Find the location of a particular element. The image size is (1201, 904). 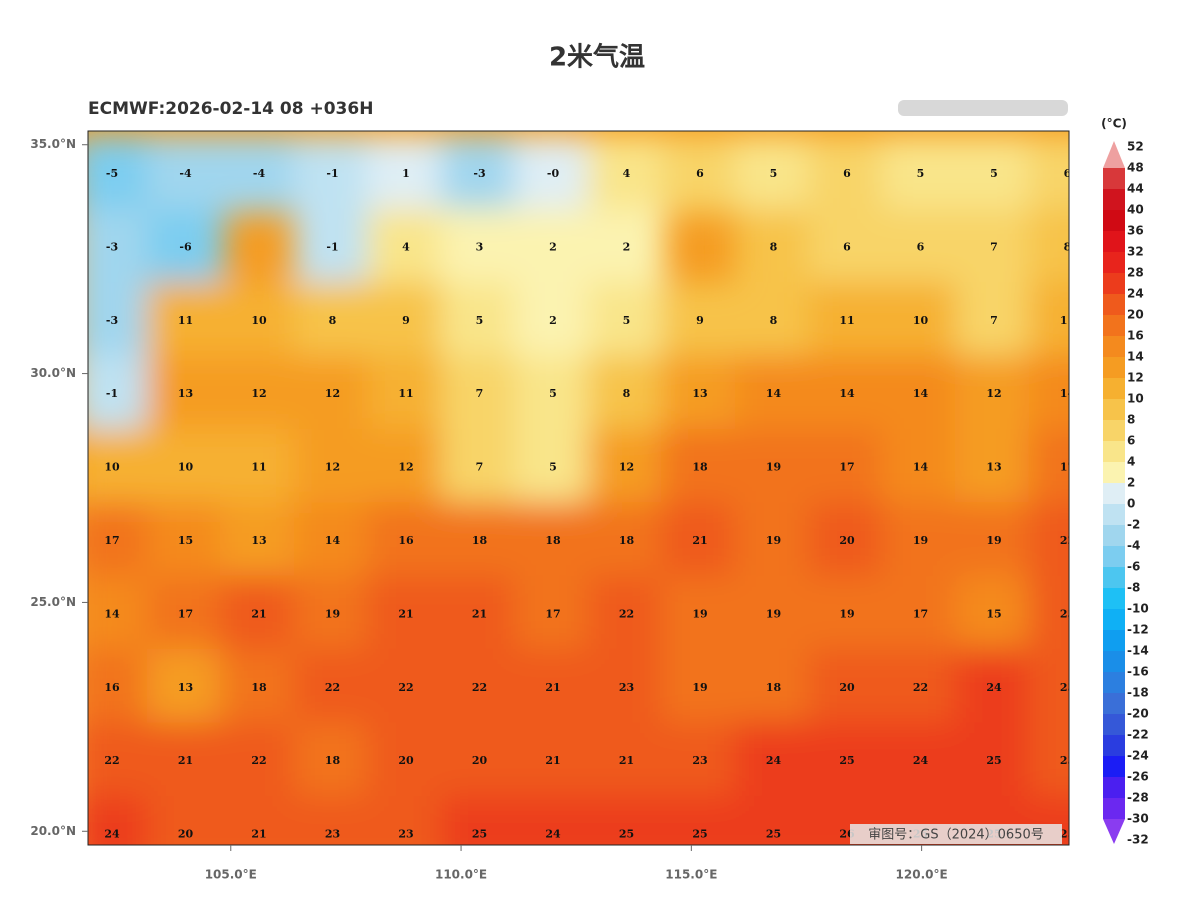

station-value: 23 is located at coordinates (1067, 687).